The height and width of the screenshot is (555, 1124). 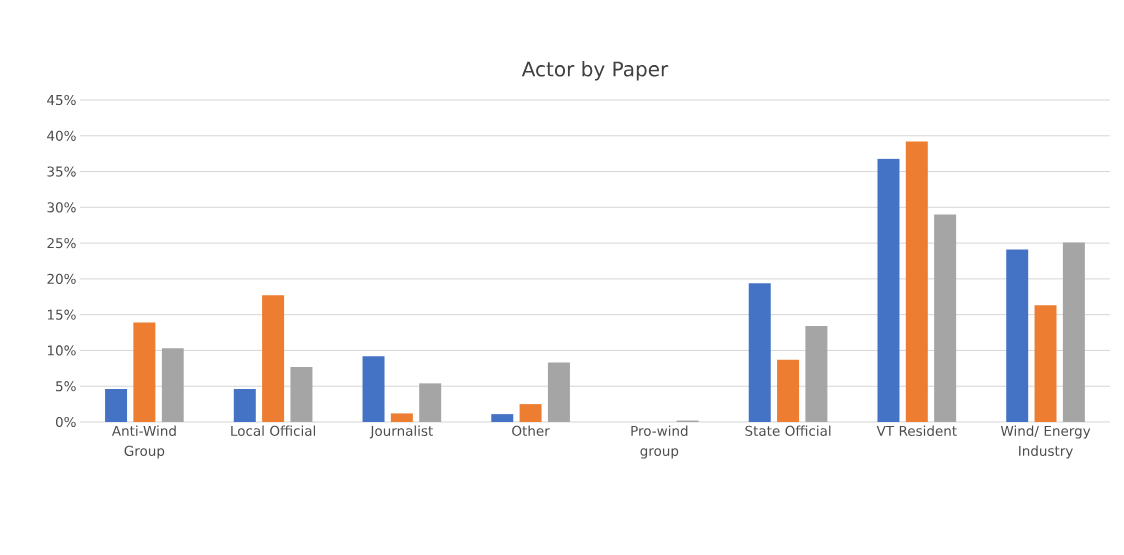 What do you see at coordinates (61, 243) in the screenshot?
I see `y-tick-label: 25%` at bounding box center [61, 243].